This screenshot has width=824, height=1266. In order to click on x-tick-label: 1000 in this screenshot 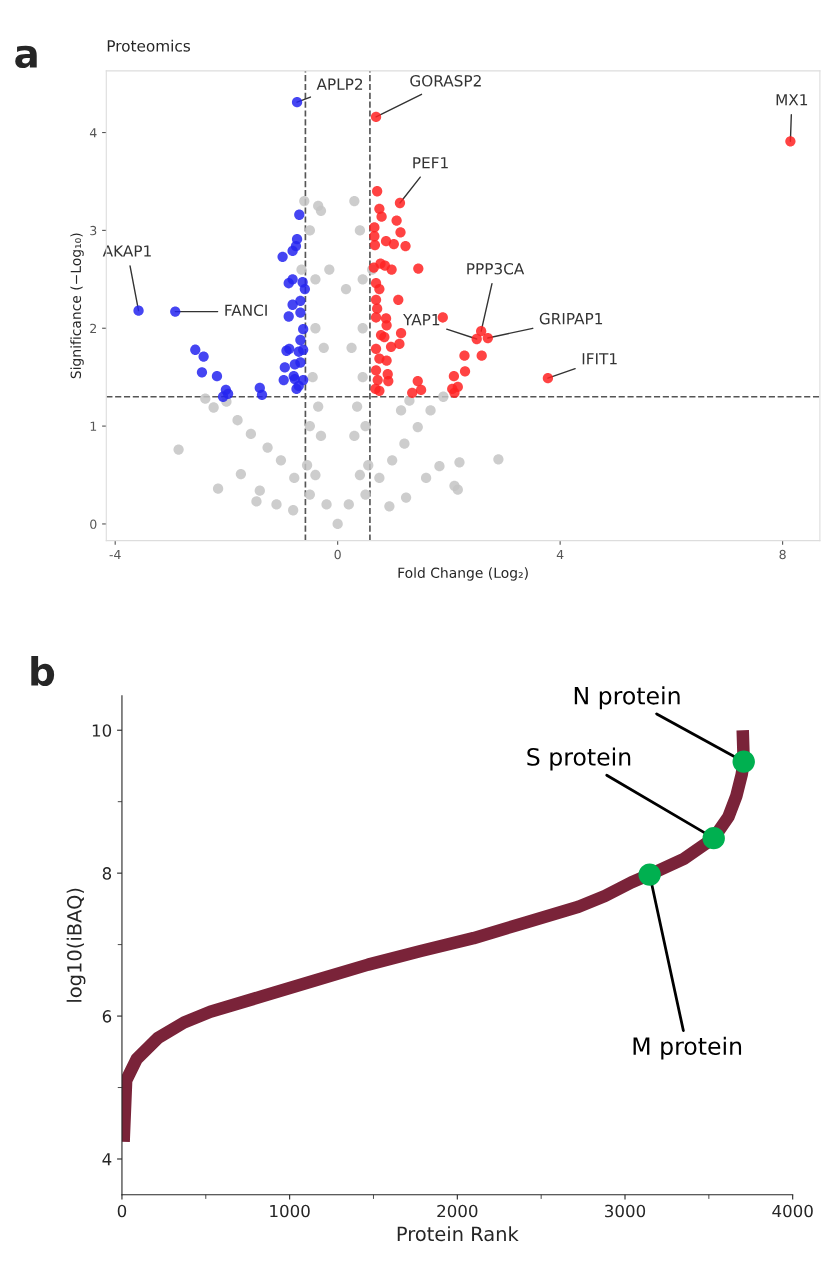, I will do `click(290, 1211)`.